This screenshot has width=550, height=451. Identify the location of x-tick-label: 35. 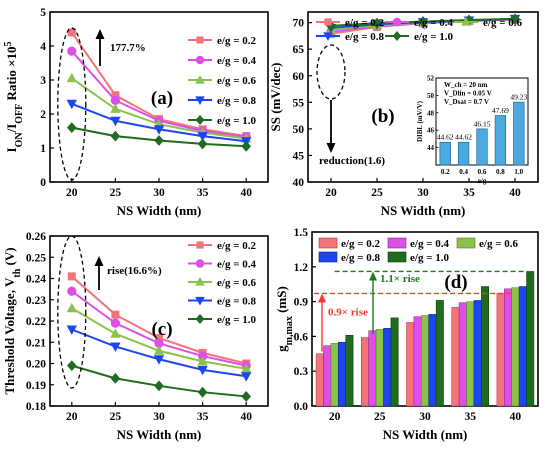
(470, 417).